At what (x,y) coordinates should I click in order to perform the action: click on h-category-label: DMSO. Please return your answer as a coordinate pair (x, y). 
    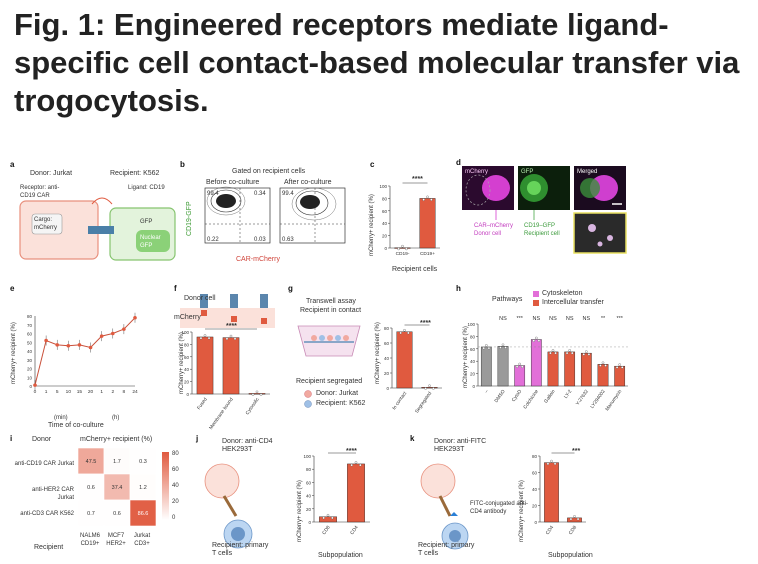
    Looking at the image, I should click on (499, 395).